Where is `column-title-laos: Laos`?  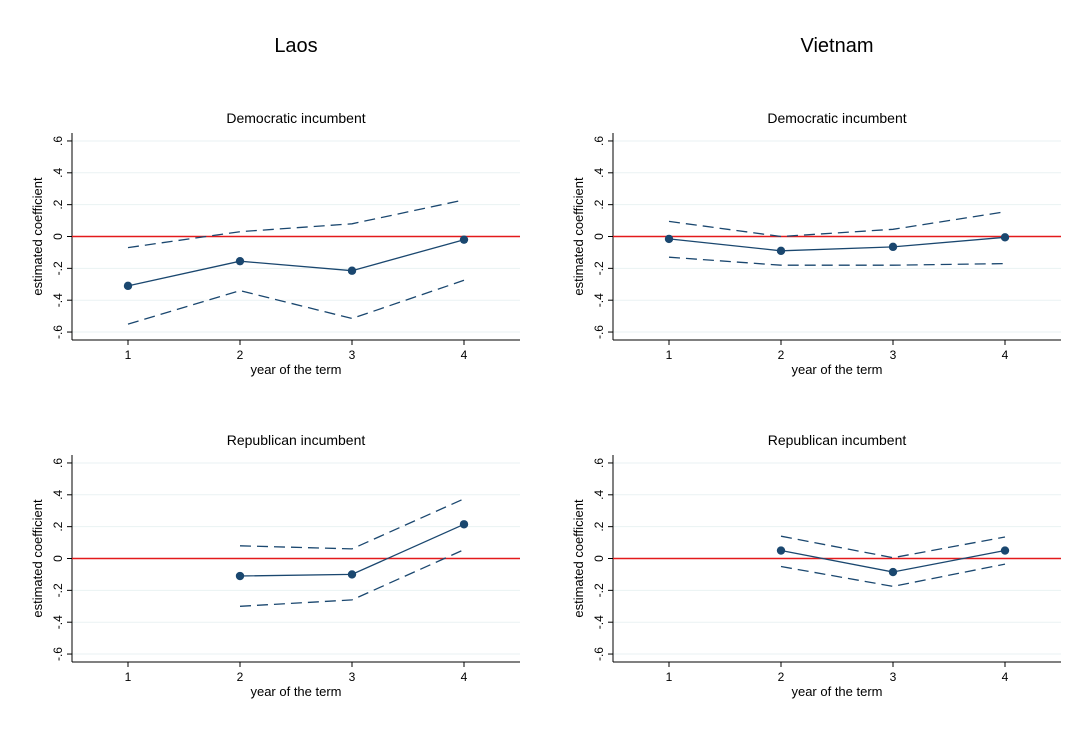 column-title-laos: Laos is located at coordinates (295, 46).